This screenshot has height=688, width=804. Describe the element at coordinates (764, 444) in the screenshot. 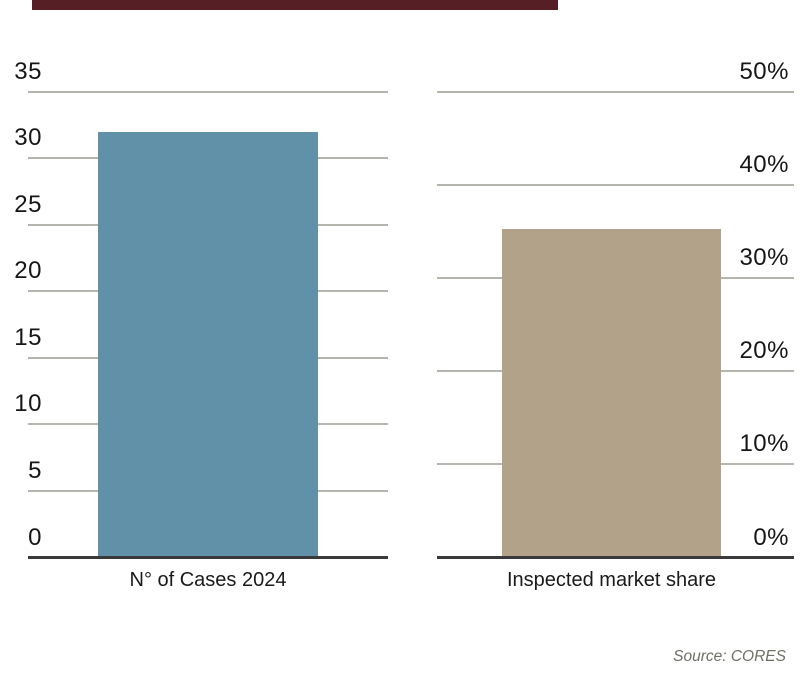

I see `y-tick-label: 10%` at that location.